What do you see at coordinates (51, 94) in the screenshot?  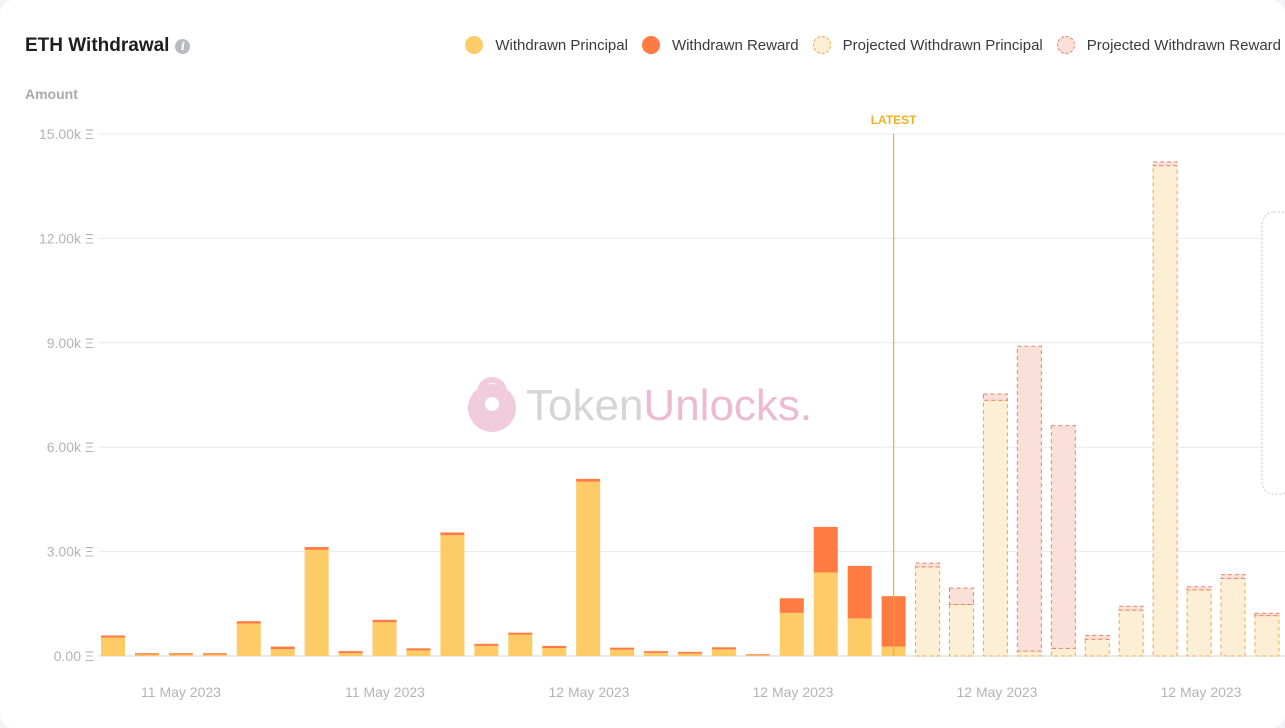 I see `y-axis-label: Amount` at bounding box center [51, 94].